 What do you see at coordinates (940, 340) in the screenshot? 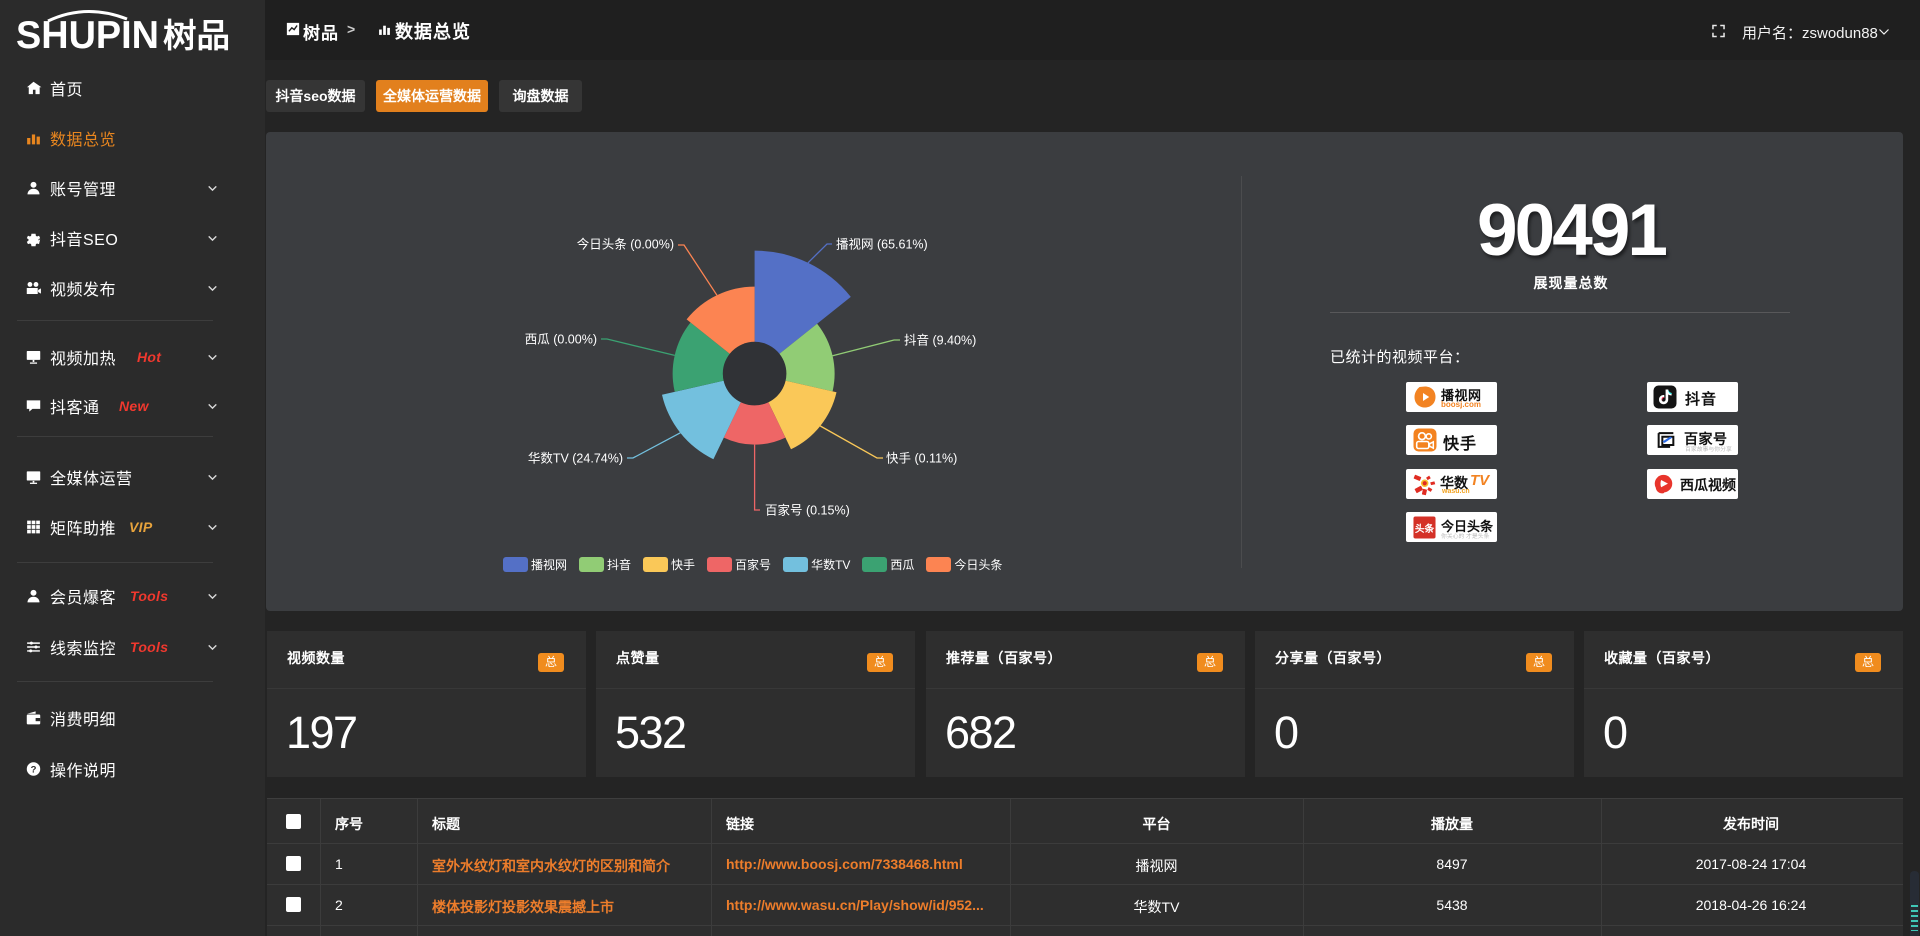
I see `svg-text: 抖音 (9.40%)` at bounding box center [940, 340].